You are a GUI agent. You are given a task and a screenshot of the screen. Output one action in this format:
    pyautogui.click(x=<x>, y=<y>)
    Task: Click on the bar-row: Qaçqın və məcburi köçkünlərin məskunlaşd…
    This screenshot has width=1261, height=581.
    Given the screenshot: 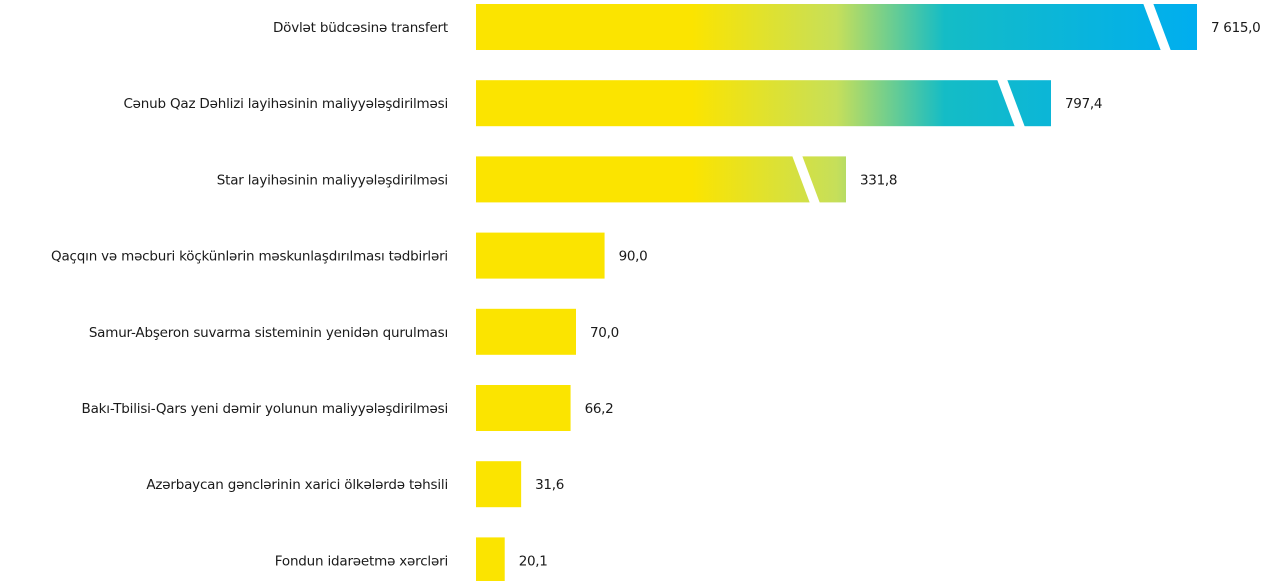 What is the action you would take?
    pyautogui.click(x=349, y=255)
    